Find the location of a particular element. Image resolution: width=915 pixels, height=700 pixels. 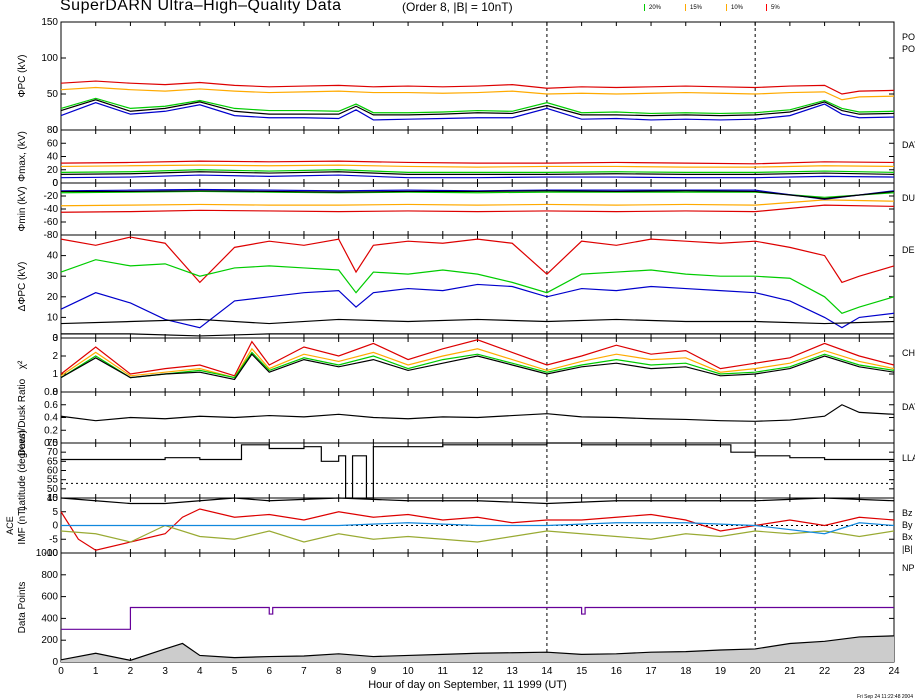

y-tick-label: 80 is located at coordinates (53, 130).